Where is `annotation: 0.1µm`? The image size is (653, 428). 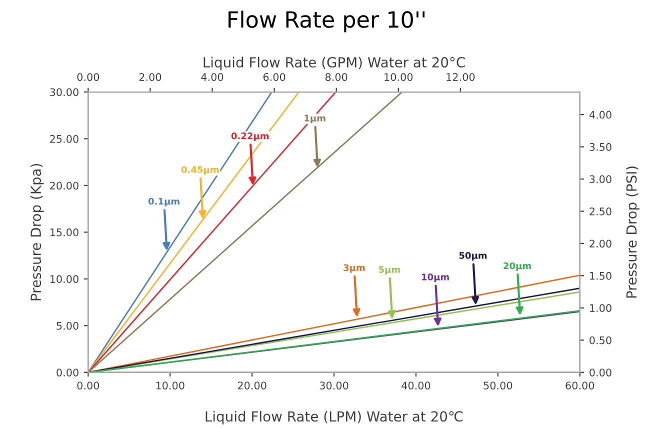 annotation: 0.1µm is located at coordinates (164, 202).